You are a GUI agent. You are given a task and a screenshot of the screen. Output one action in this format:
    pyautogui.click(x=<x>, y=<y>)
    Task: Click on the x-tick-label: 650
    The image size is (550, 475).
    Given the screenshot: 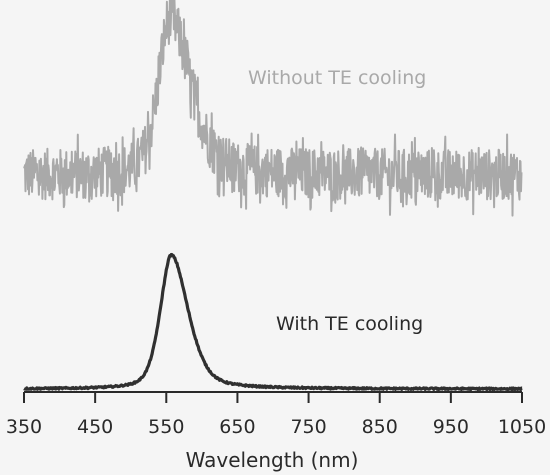 What is the action you would take?
    pyautogui.click(x=237, y=427)
    